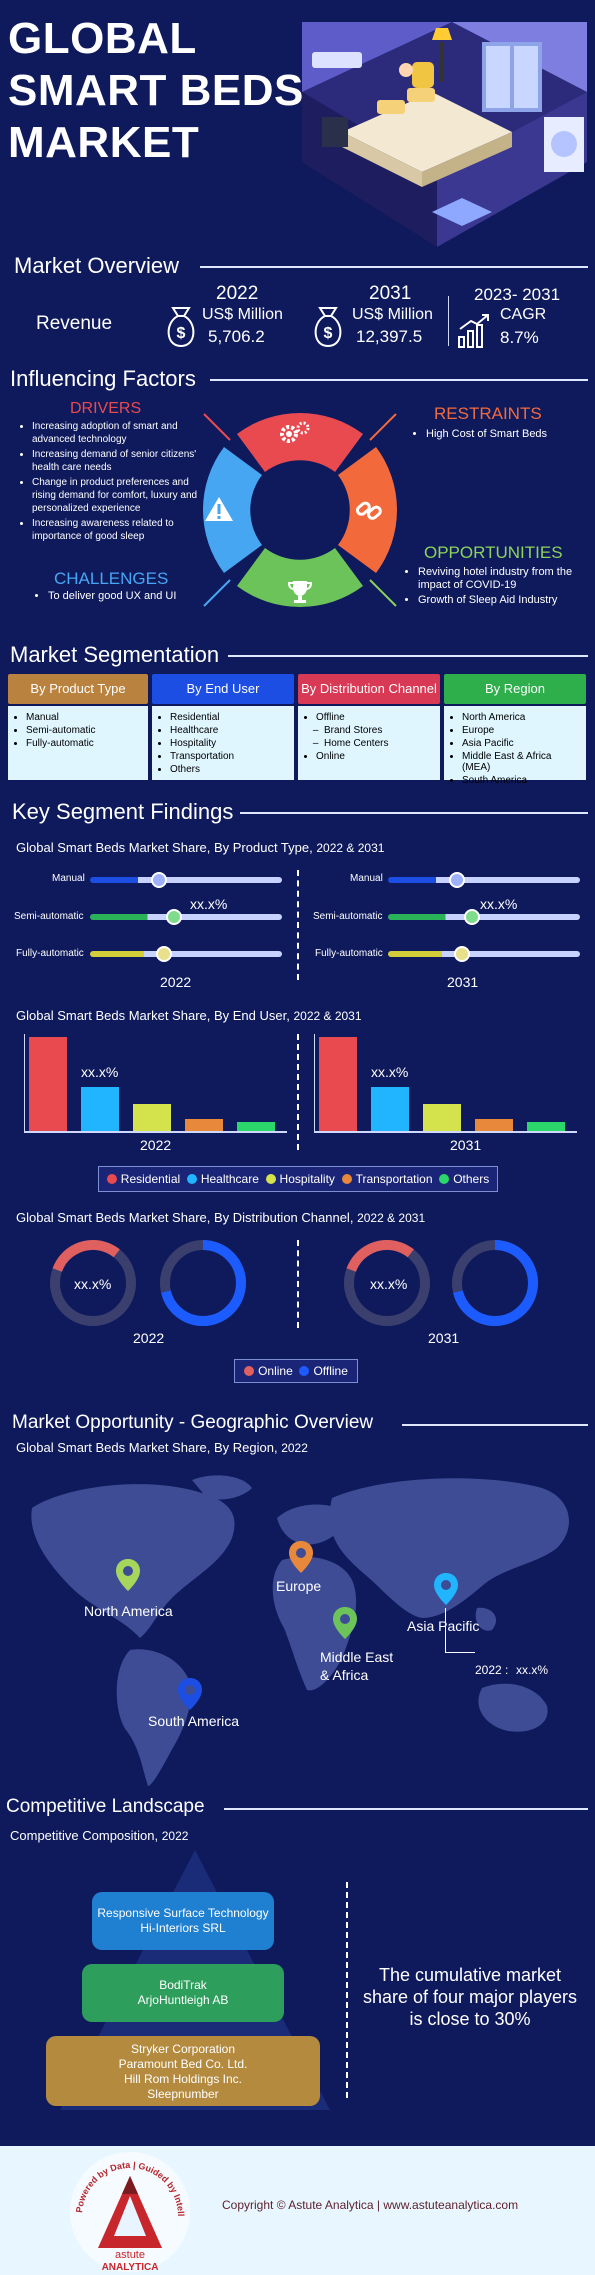 The height and width of the screenshot is (2275, 595). Describe the element at coordinates (445, 1083) in the screenshot. I see `bar-chart-2031: xx.x%` at that location.